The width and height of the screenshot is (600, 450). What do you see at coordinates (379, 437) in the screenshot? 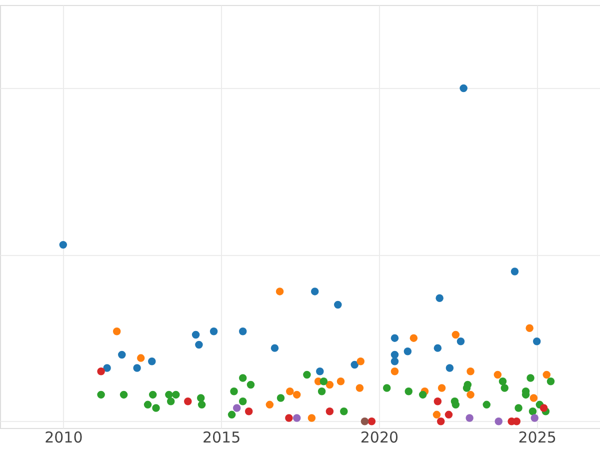
I see `x-tick-label: 2020` at bounding box center [379, 437].